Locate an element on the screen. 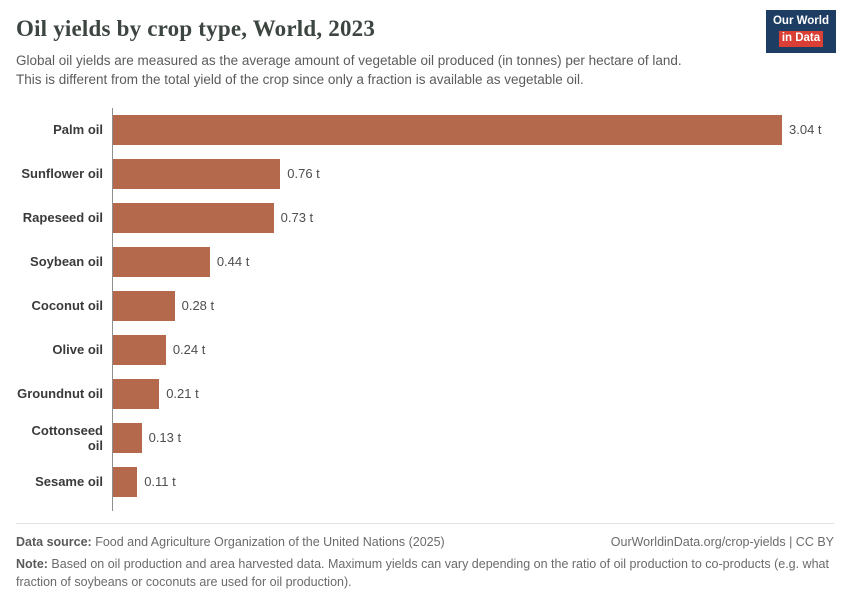  category-label: Groundnut oil is located at coordinates (60, 394).